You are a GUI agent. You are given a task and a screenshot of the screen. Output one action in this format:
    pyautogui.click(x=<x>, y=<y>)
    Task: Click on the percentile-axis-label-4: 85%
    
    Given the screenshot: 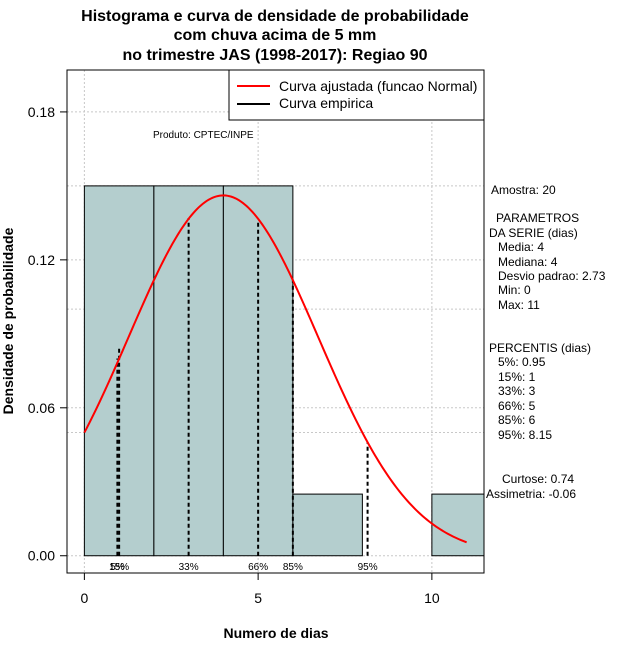 What is the action you would take?
    pyautogui.click(x=293, y=567)
    